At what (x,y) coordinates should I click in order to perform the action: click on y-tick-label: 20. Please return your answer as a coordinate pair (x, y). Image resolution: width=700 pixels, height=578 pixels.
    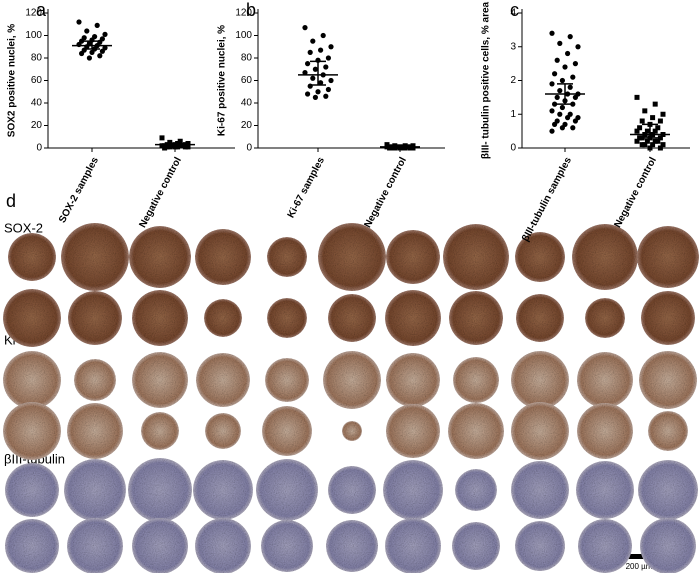
    Looking at the image, I should click on (37, 125).